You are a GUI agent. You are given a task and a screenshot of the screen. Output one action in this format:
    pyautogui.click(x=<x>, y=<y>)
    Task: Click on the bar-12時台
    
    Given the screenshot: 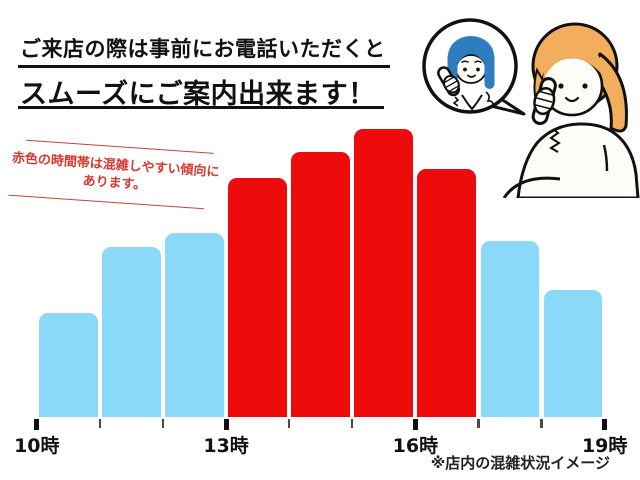 What is the action you would take?
    pyautogui.click(x=194, y=325)
    